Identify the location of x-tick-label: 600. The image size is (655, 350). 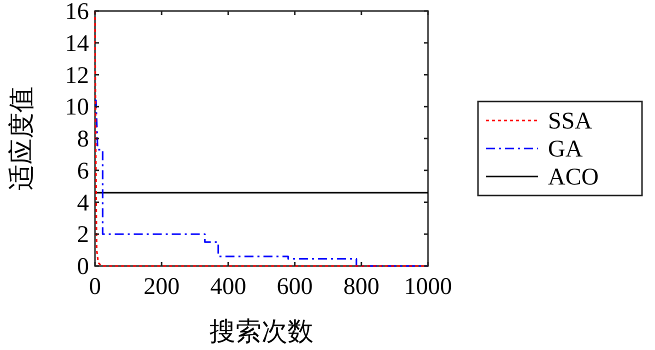
(294, 287).